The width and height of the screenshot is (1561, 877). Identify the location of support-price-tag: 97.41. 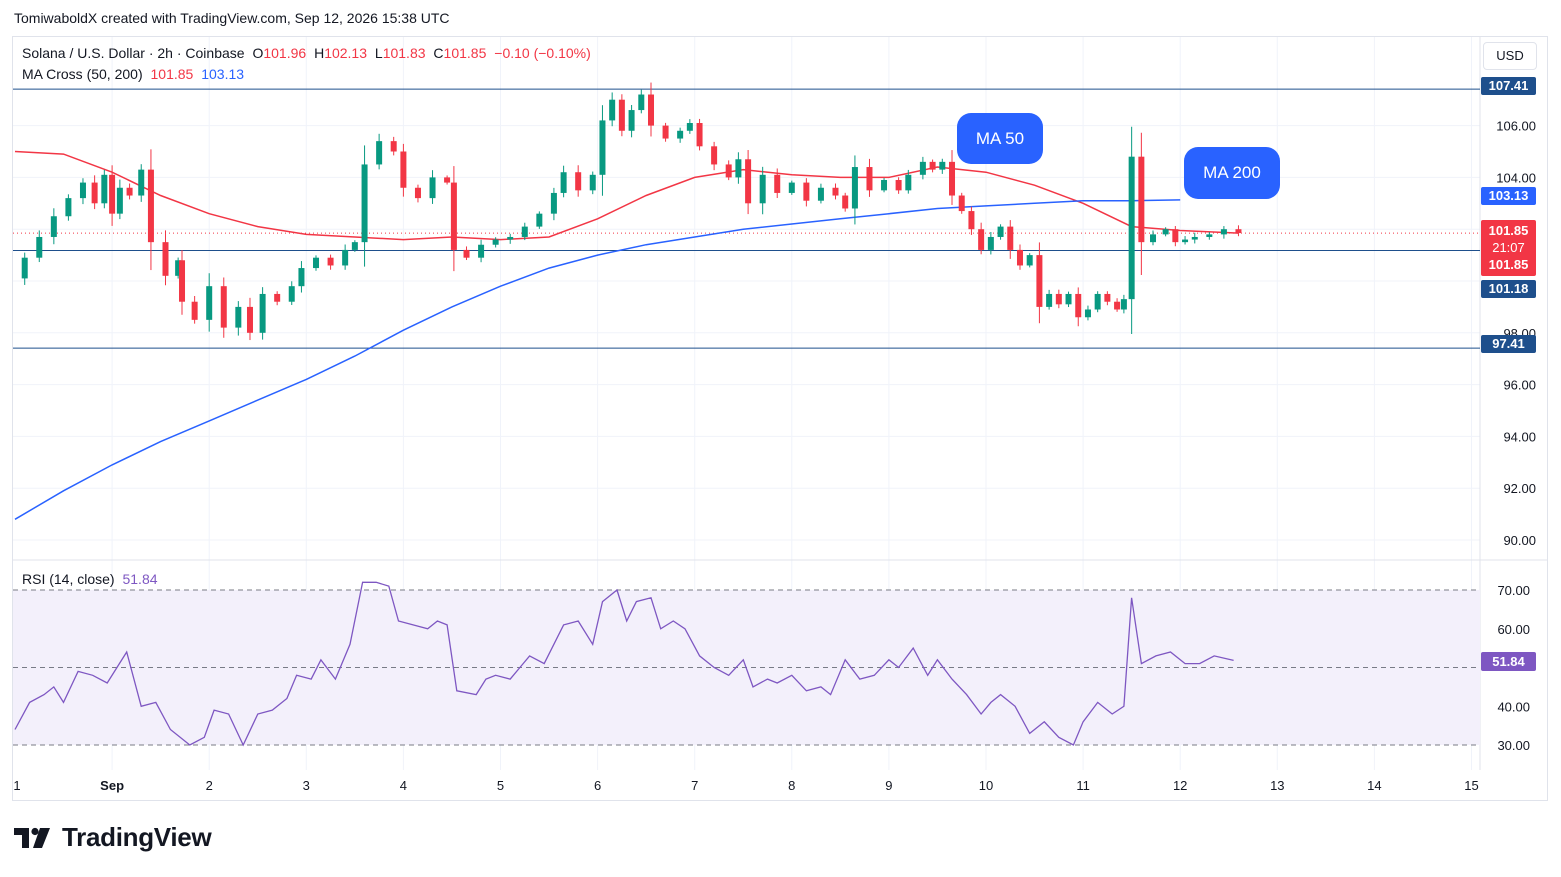
(1508, 344).